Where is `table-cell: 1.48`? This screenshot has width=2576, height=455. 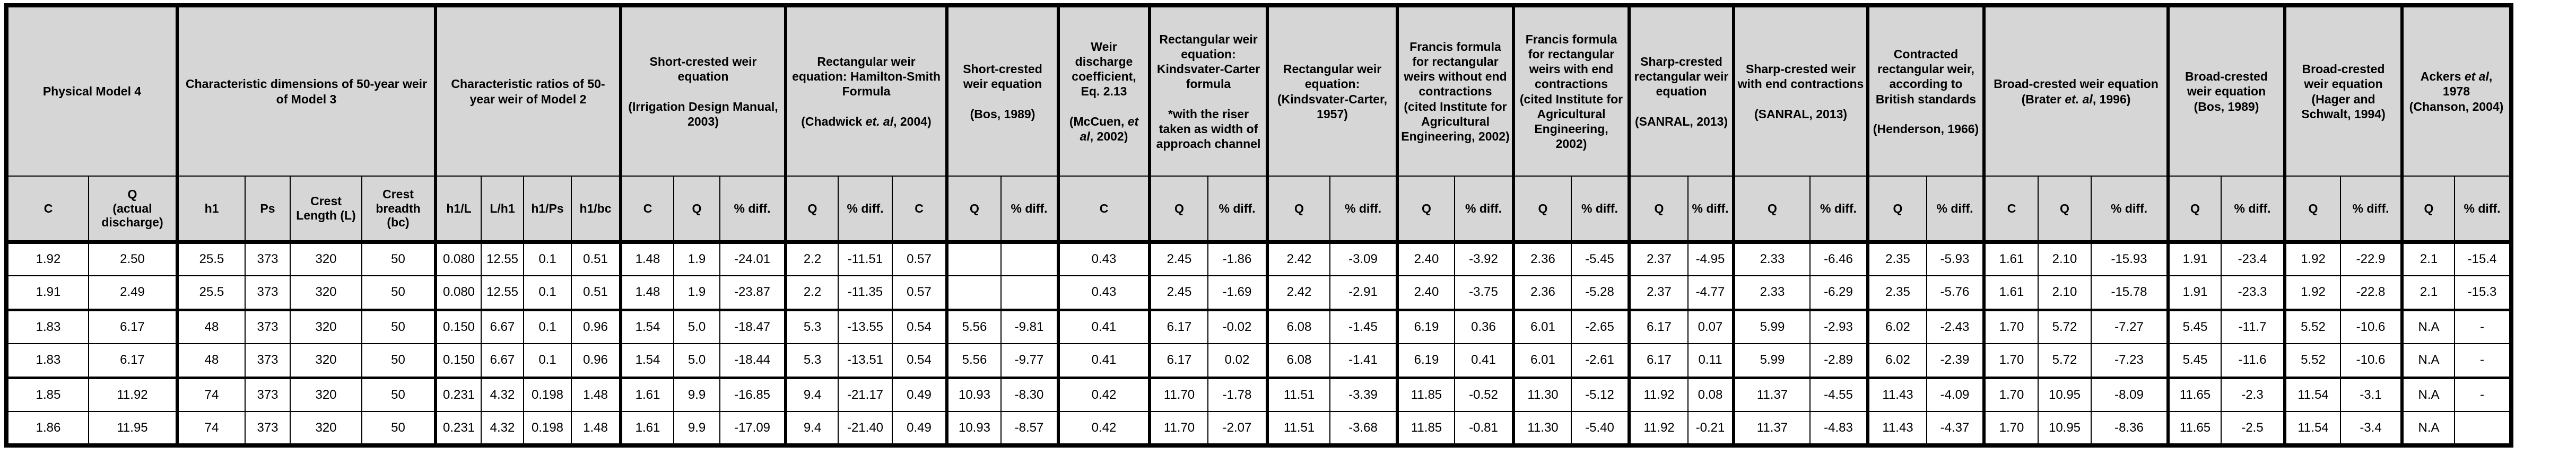
table-cell: 1.48 is located at coordinates (596, 429).